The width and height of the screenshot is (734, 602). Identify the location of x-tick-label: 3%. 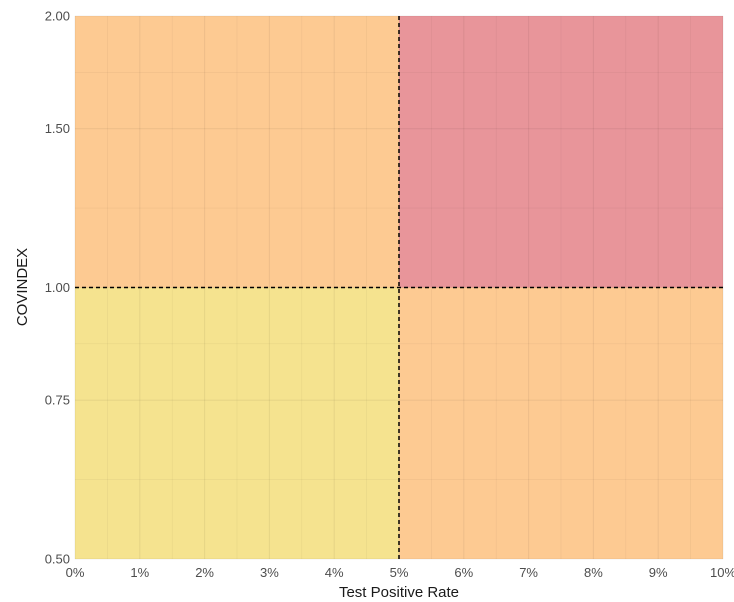
(269, 572).